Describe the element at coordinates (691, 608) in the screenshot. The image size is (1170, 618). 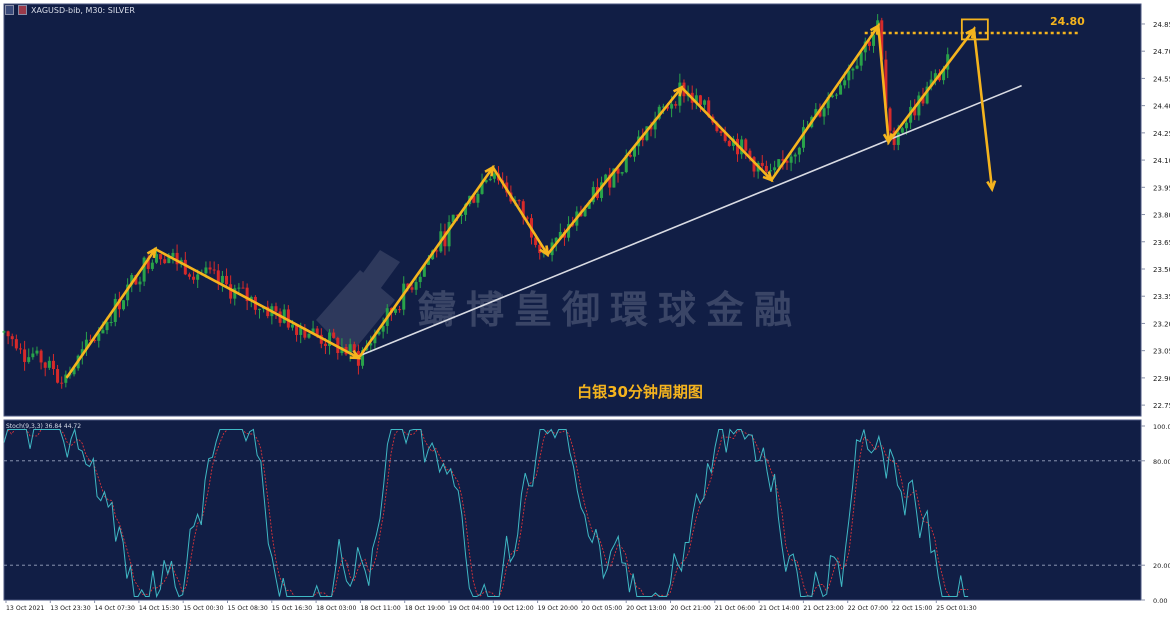
I see `x-tick-label: 20 Oct 21:00` at that location.